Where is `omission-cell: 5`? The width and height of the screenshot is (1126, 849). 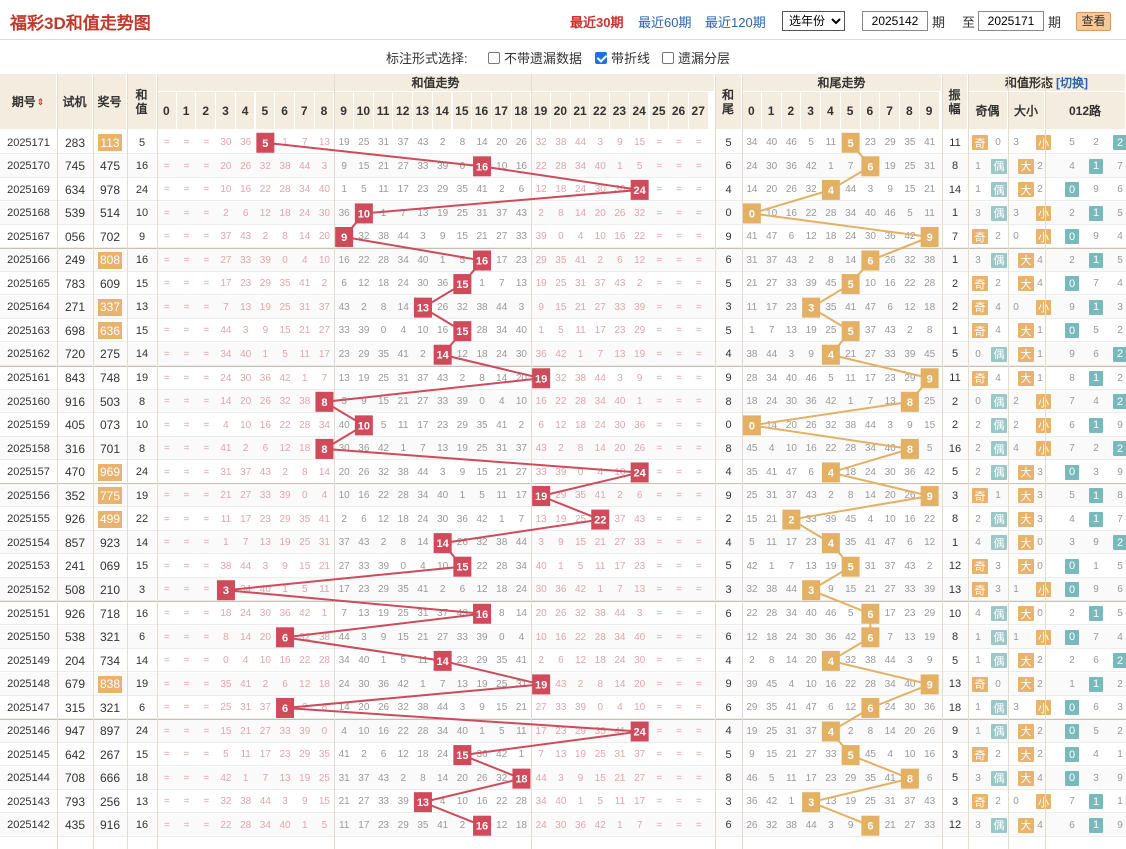 omission-cell: 5 is located at coordinates (580, 566).